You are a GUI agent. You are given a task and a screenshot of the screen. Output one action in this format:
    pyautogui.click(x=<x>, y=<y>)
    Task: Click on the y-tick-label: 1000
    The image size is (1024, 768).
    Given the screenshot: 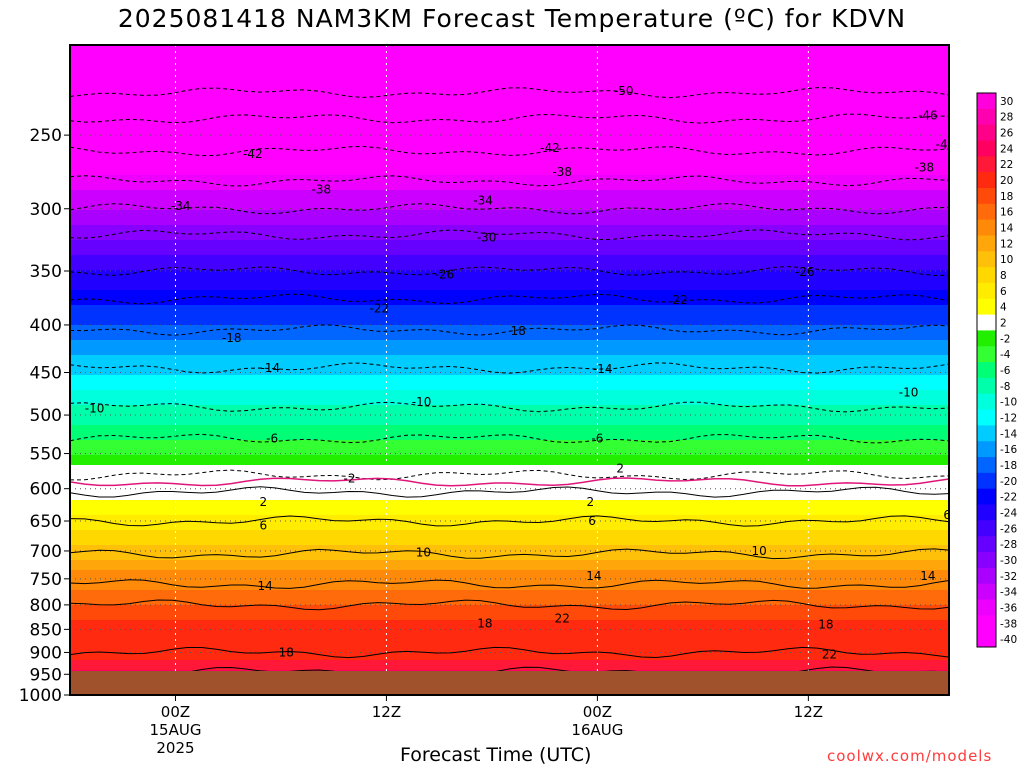 What is the action you would take?
    pyautogui.click(x=40, y=696)
    